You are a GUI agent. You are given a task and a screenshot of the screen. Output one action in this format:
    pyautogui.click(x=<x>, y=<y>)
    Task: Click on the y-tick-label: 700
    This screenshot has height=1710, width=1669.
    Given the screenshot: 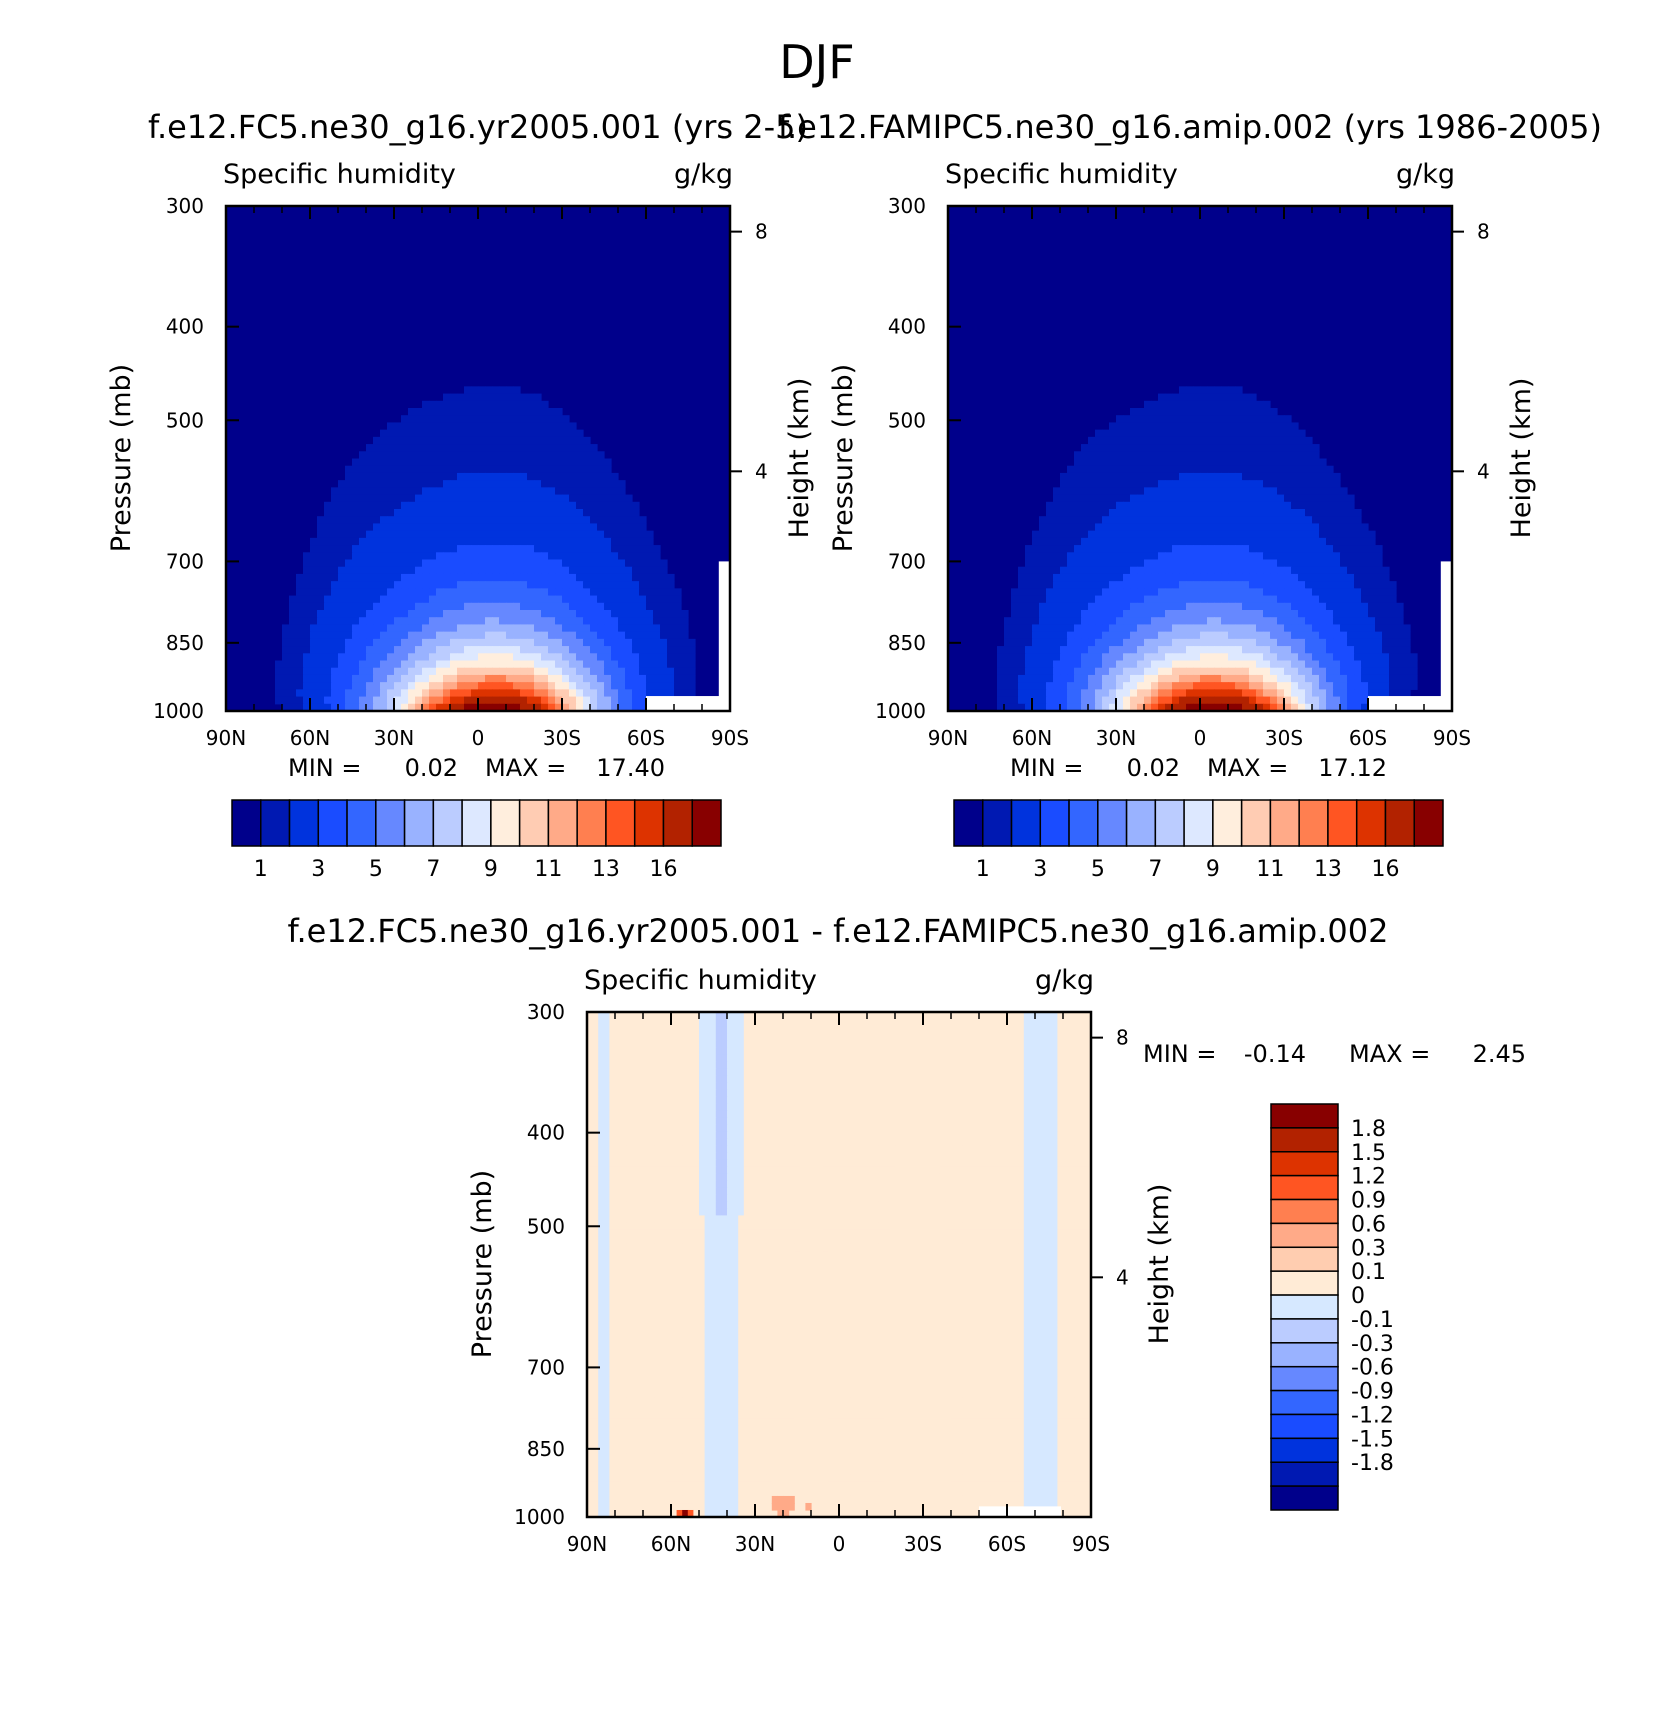 What is the action you would take?
    pyautogui.click(x=907, y=561)
    